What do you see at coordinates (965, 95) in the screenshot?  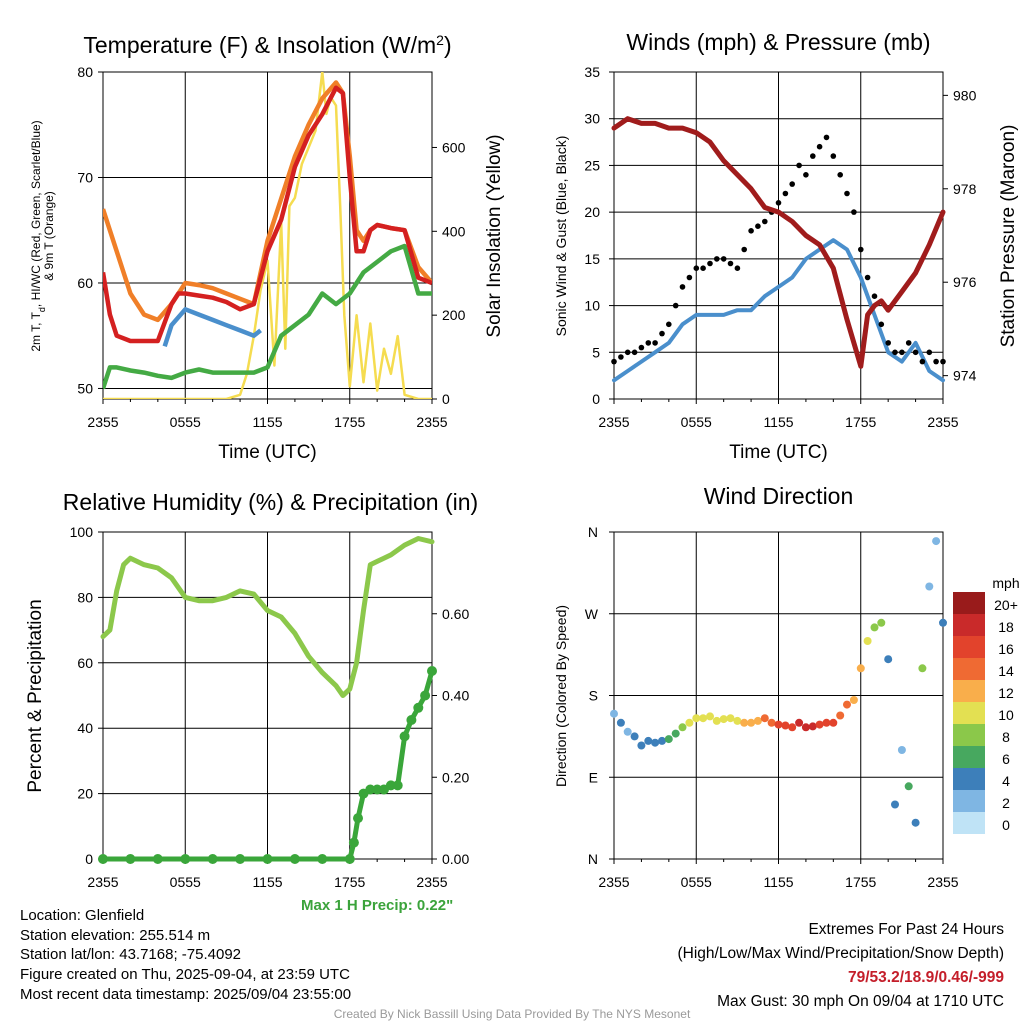 I see `wind-y2tick-label: 980` at bounding box center [965, 95].